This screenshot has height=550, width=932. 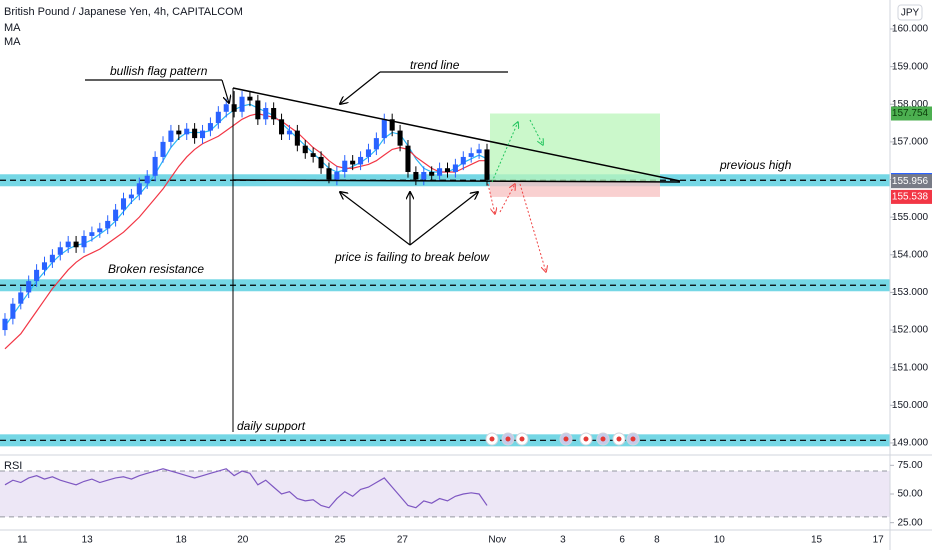 I want to click on x-tick-label: 15, so click(x=817, y=540).